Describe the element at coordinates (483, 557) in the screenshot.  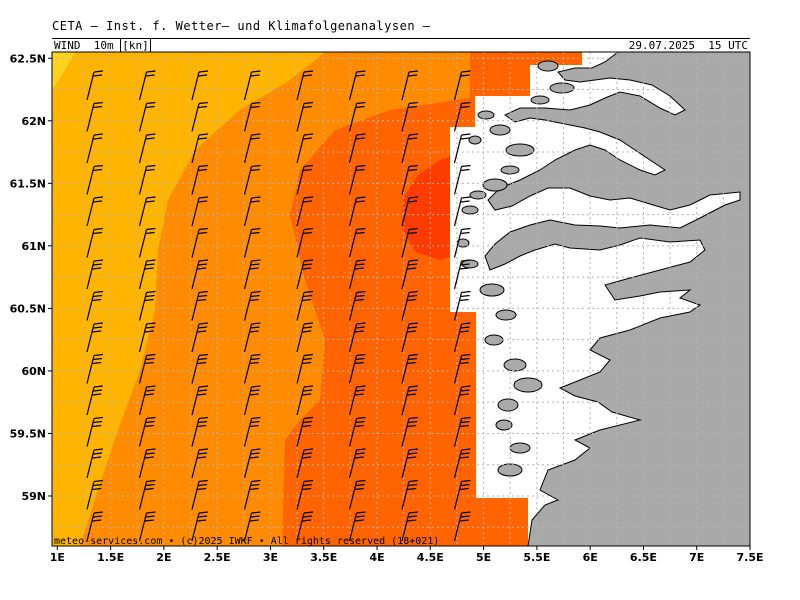
I see `lon-tick-label: 5E` at that location.